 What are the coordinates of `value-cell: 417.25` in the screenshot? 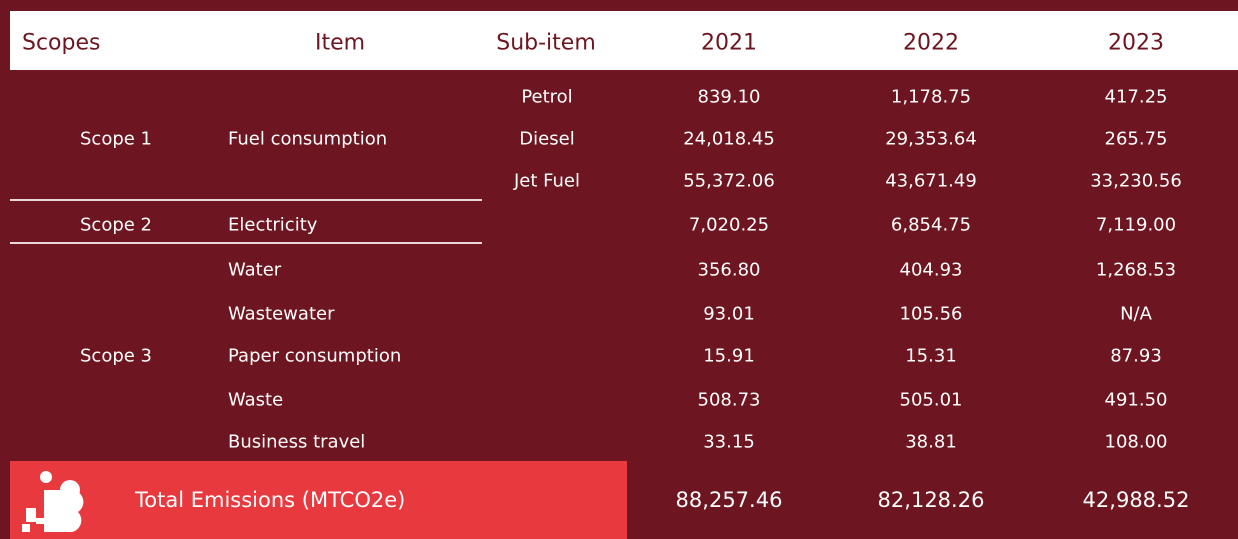 It's located at (1136, 97).